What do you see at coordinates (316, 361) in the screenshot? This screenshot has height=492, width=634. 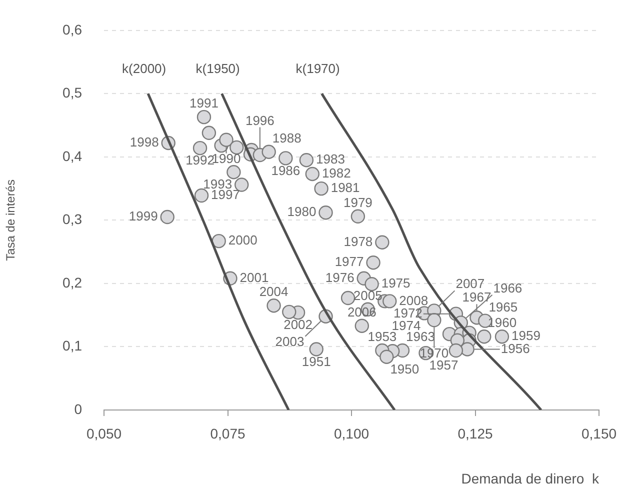 I see `annotation: 1951` at bounding box center [316, 361].